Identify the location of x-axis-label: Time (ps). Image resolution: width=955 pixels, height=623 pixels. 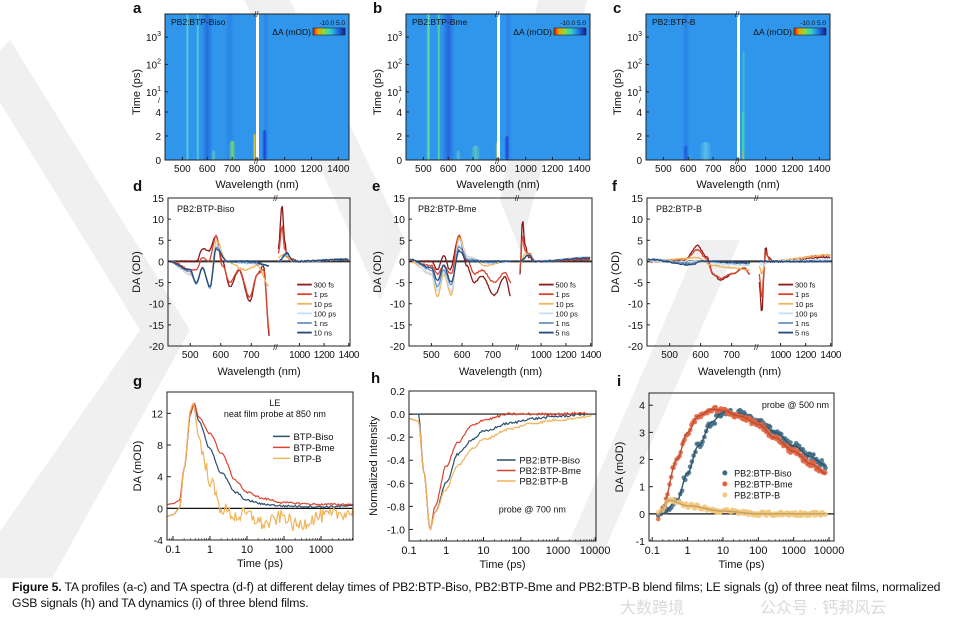
(502, 565).